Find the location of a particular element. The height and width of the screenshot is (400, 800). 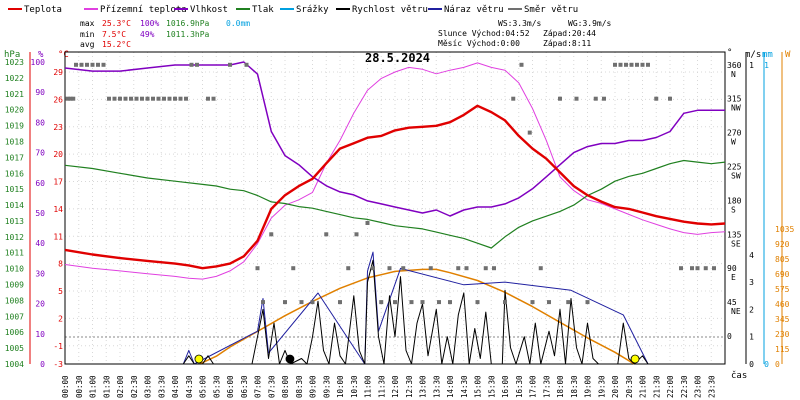

x-tick-label: 01:00 is located at coordinates (93, 386).